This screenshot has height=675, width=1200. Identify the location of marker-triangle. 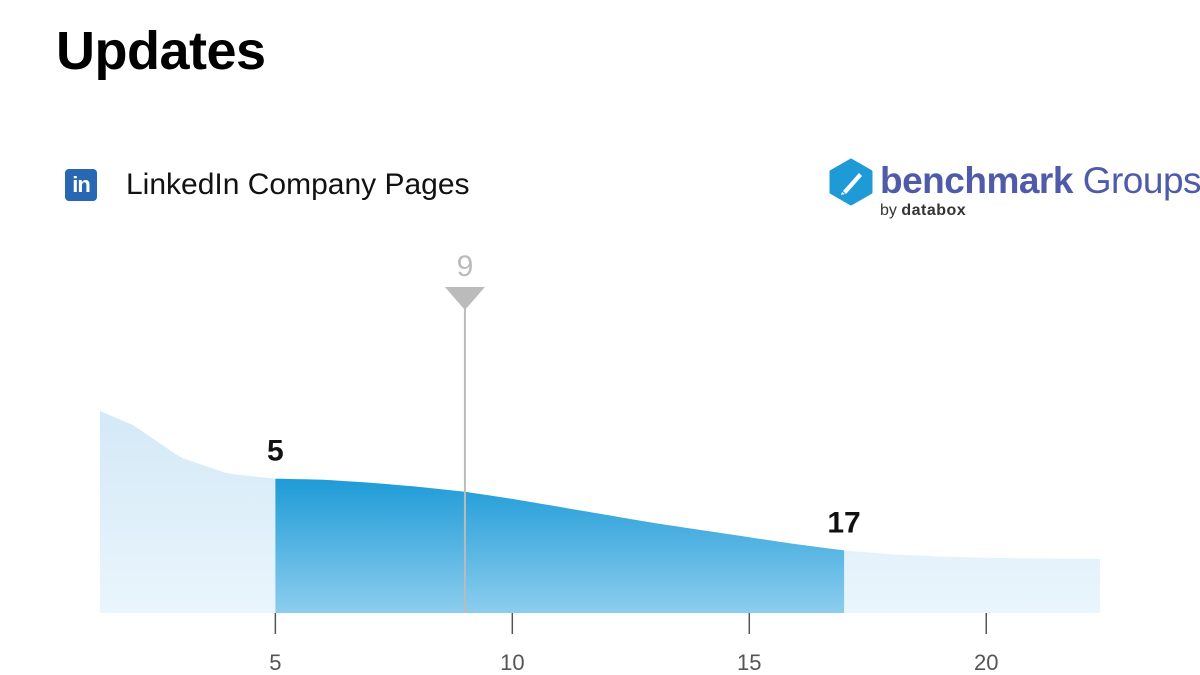
(464, 298).